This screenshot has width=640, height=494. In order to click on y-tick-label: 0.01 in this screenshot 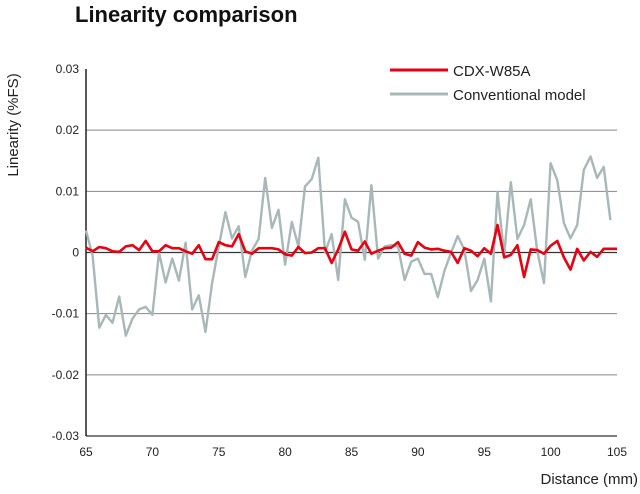, I will do `click(68, 191)`.